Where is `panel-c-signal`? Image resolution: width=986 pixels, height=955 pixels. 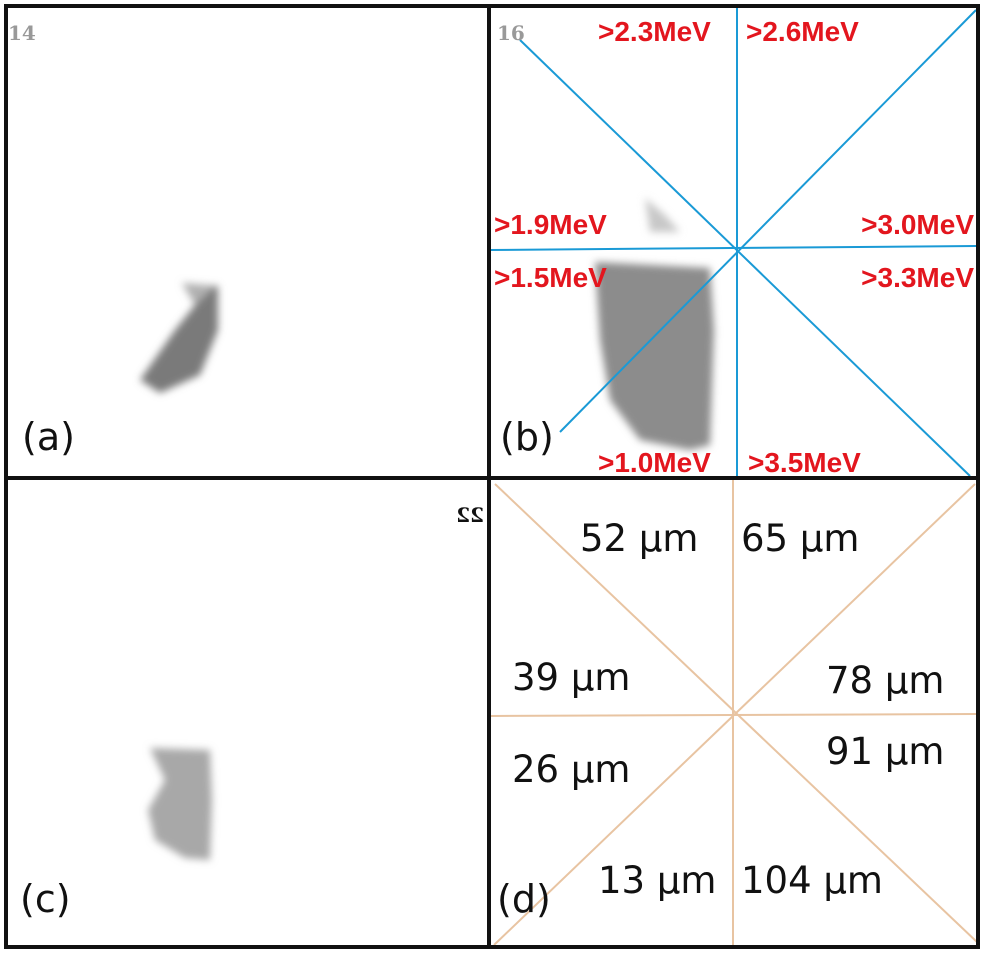
panel-c-signal is located at coordinates (180, 804).